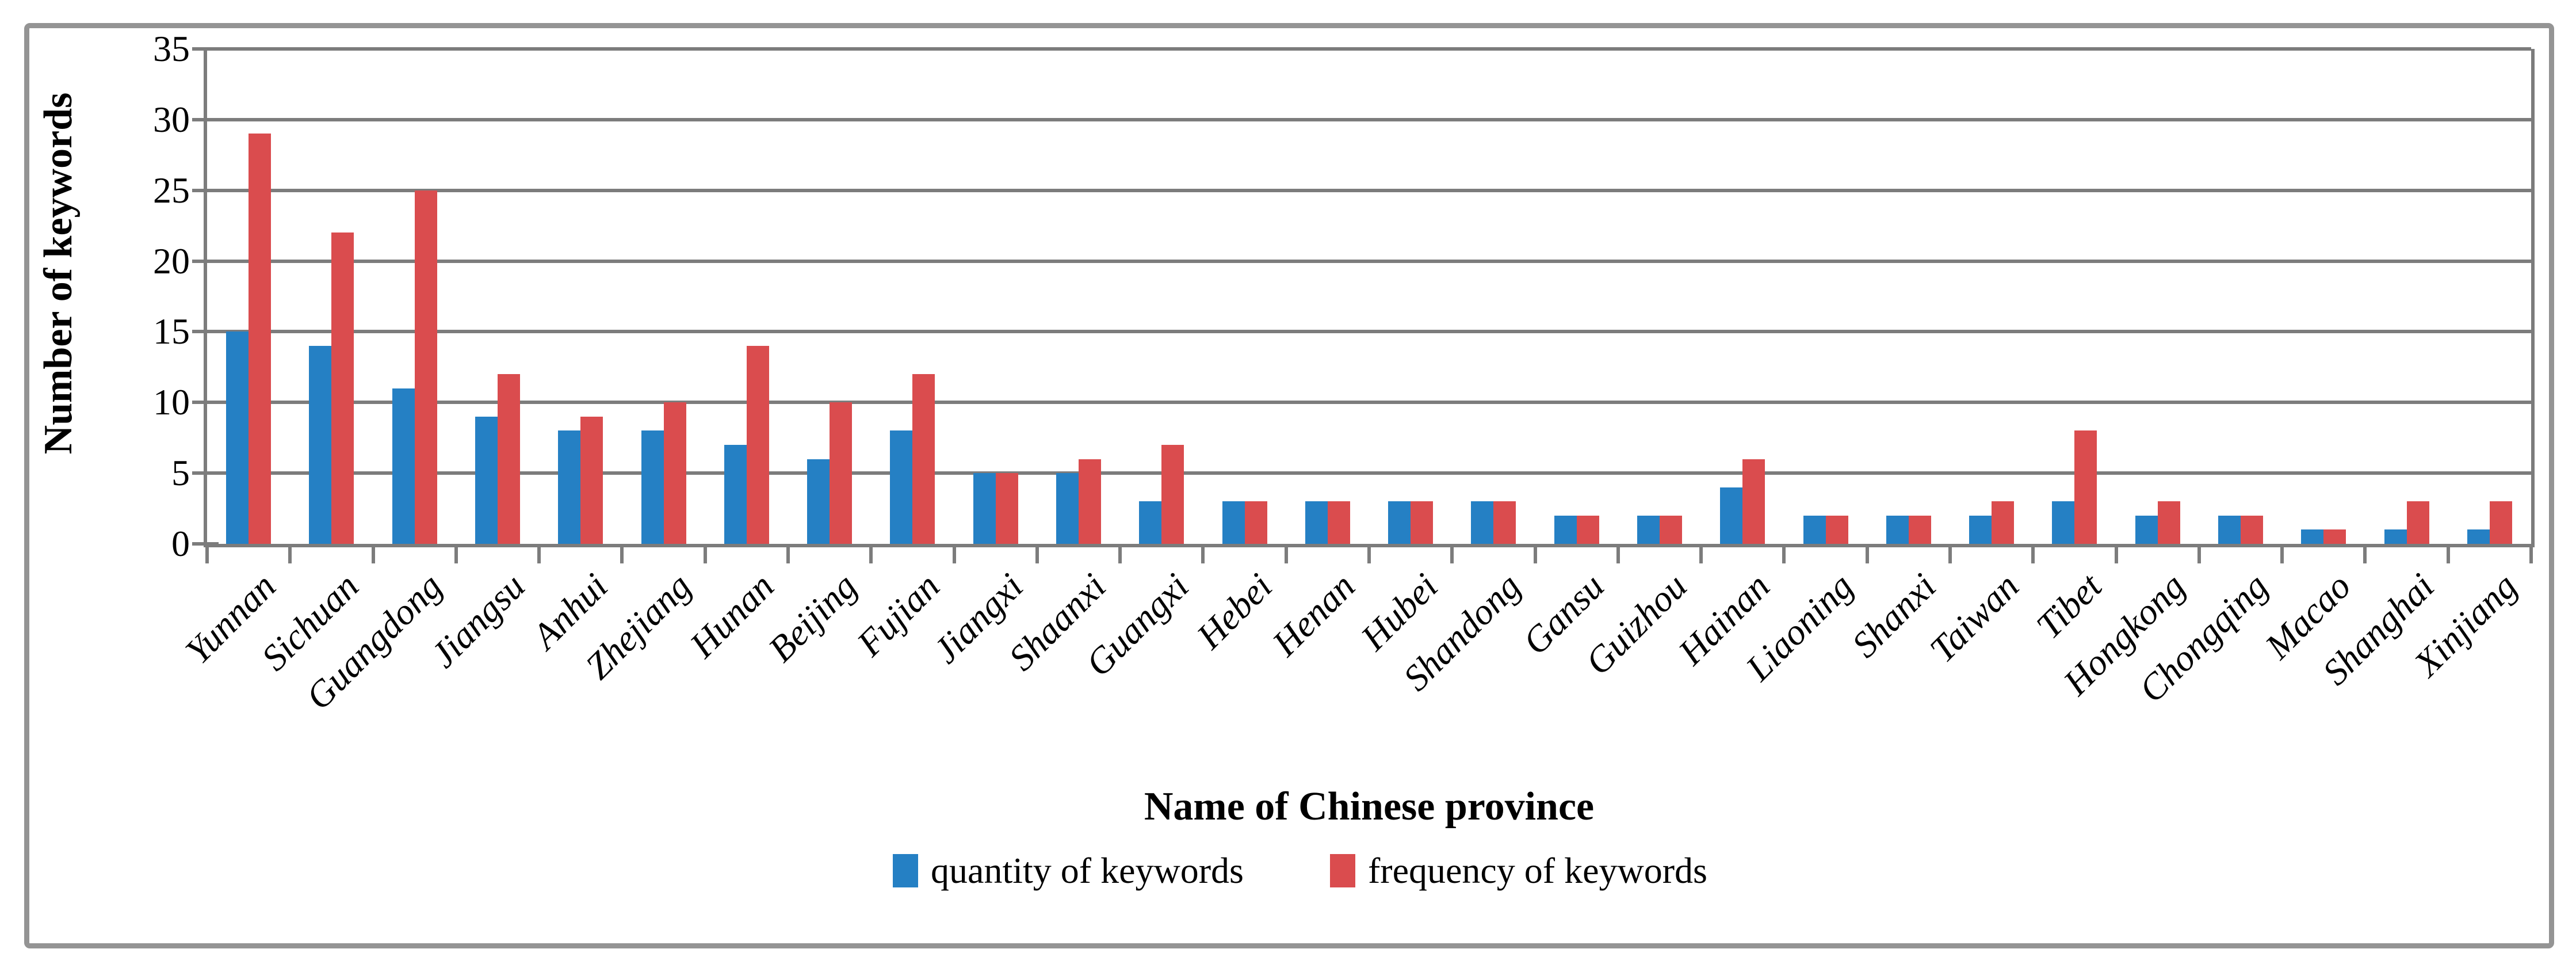 This screenshot has width=2576, height=968. Describe the element at coordinates (901, 487) in the screenshot. I see `bar-quantity-Fujian` at that location.